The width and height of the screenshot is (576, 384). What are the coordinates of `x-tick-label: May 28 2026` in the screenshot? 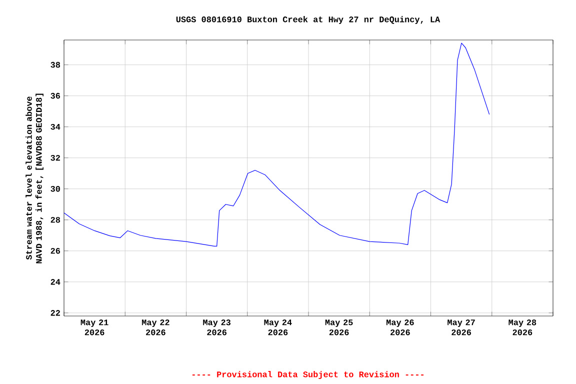 It's located at (522, 328).